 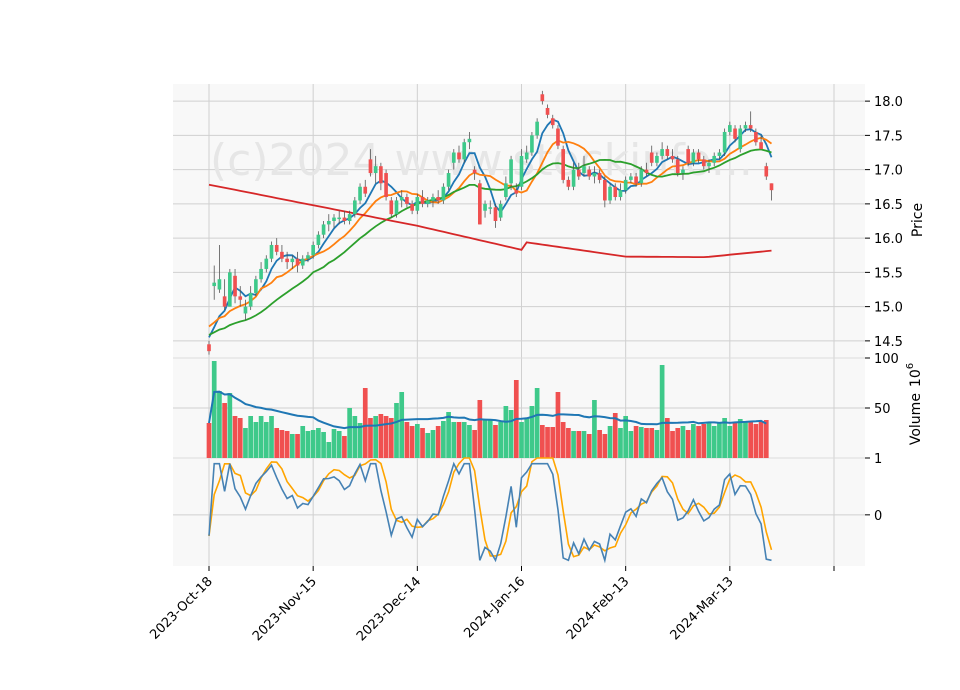 What do you see at coordinates (886, 359) in the screenshot?
I see `volume-tick-label: 100` at bounding box center [886, 359].